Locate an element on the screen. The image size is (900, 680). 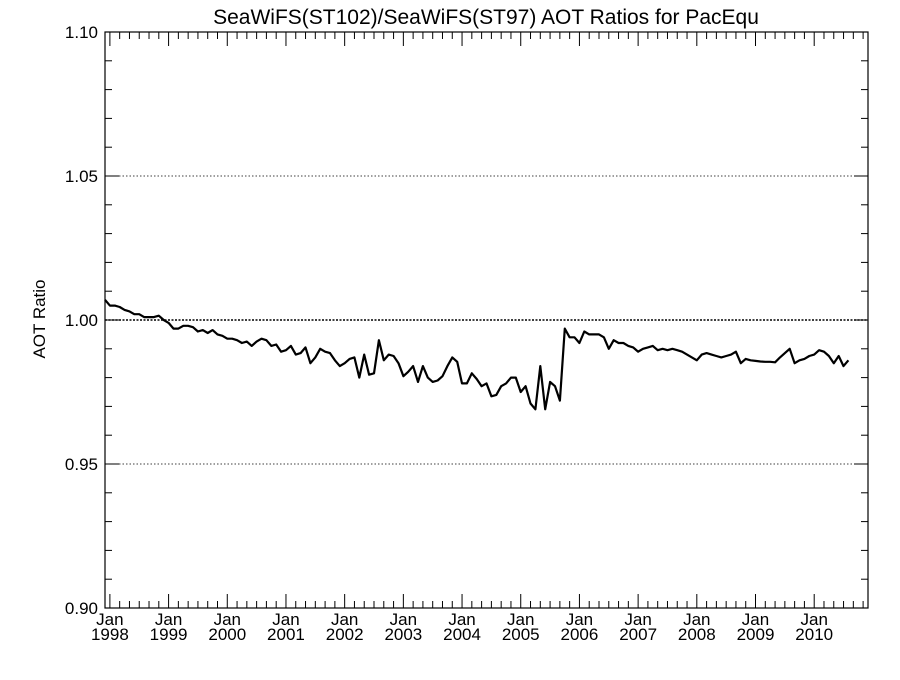
series-line is located at coordinates (477, 355).